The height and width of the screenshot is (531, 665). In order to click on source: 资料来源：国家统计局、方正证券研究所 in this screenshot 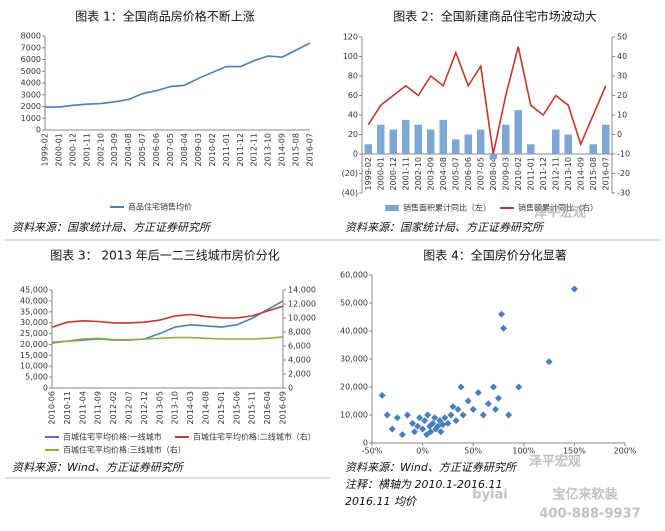, I will do `click(445, 227)`.